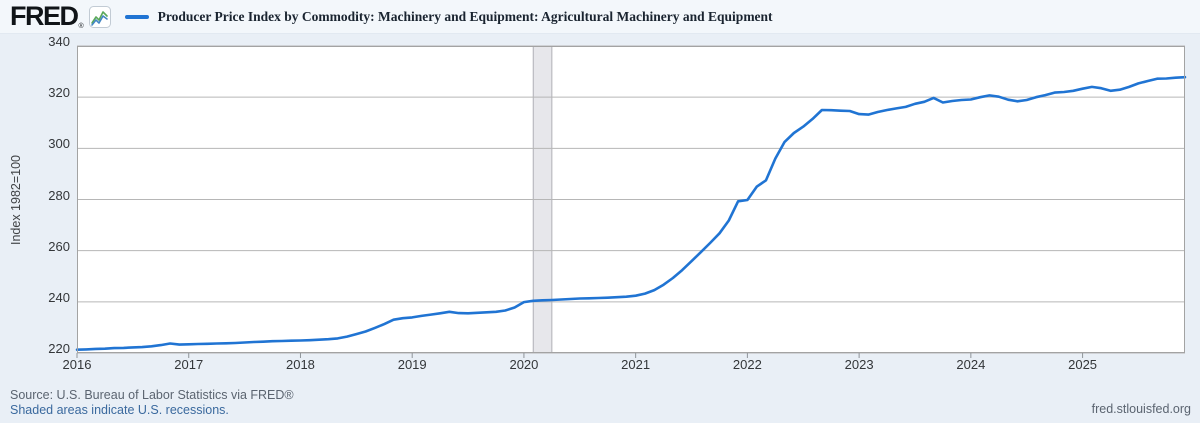  I want to click on y-tick-label: 260, so click(59, 246).